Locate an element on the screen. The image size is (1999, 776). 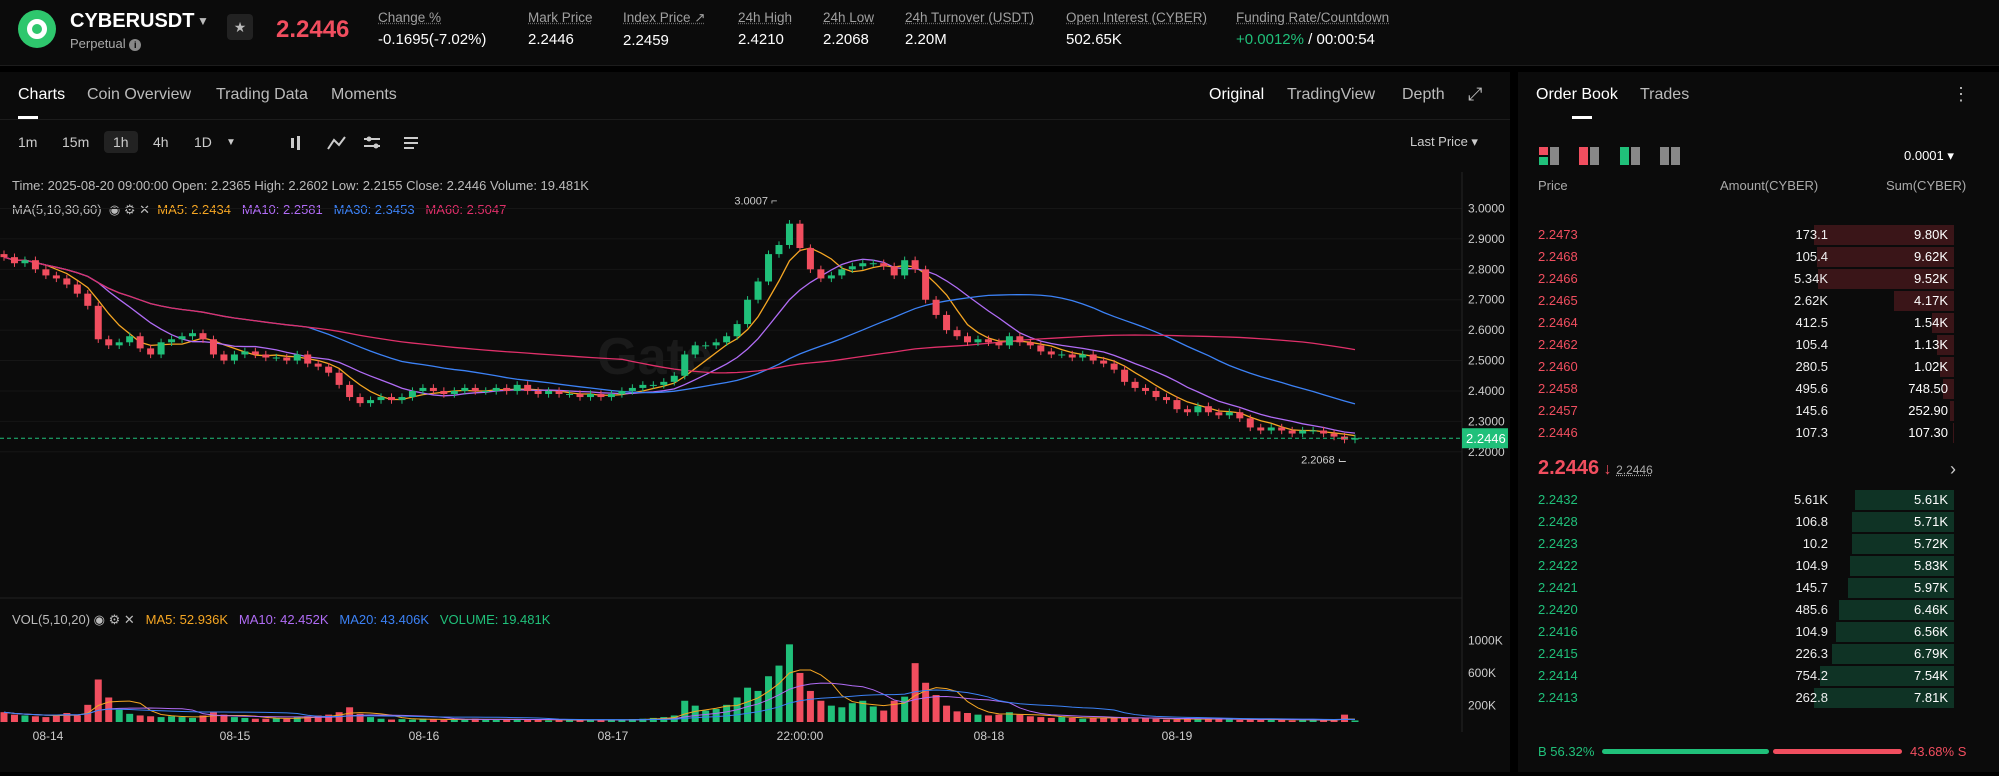
stat-label: Funding Rate/Countdown is located at coordinates (1313, 17).